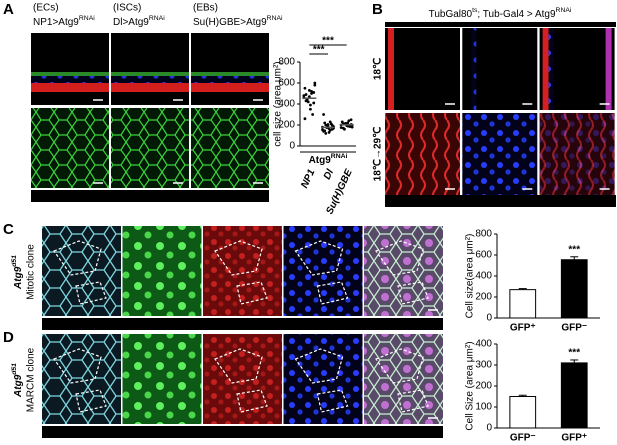 This screenshot has width=617, height=445. What do you see at coordinates (339, 156) in the screenshot?
I see `group-label-part: RNAi` at bounding box center [339, 156].